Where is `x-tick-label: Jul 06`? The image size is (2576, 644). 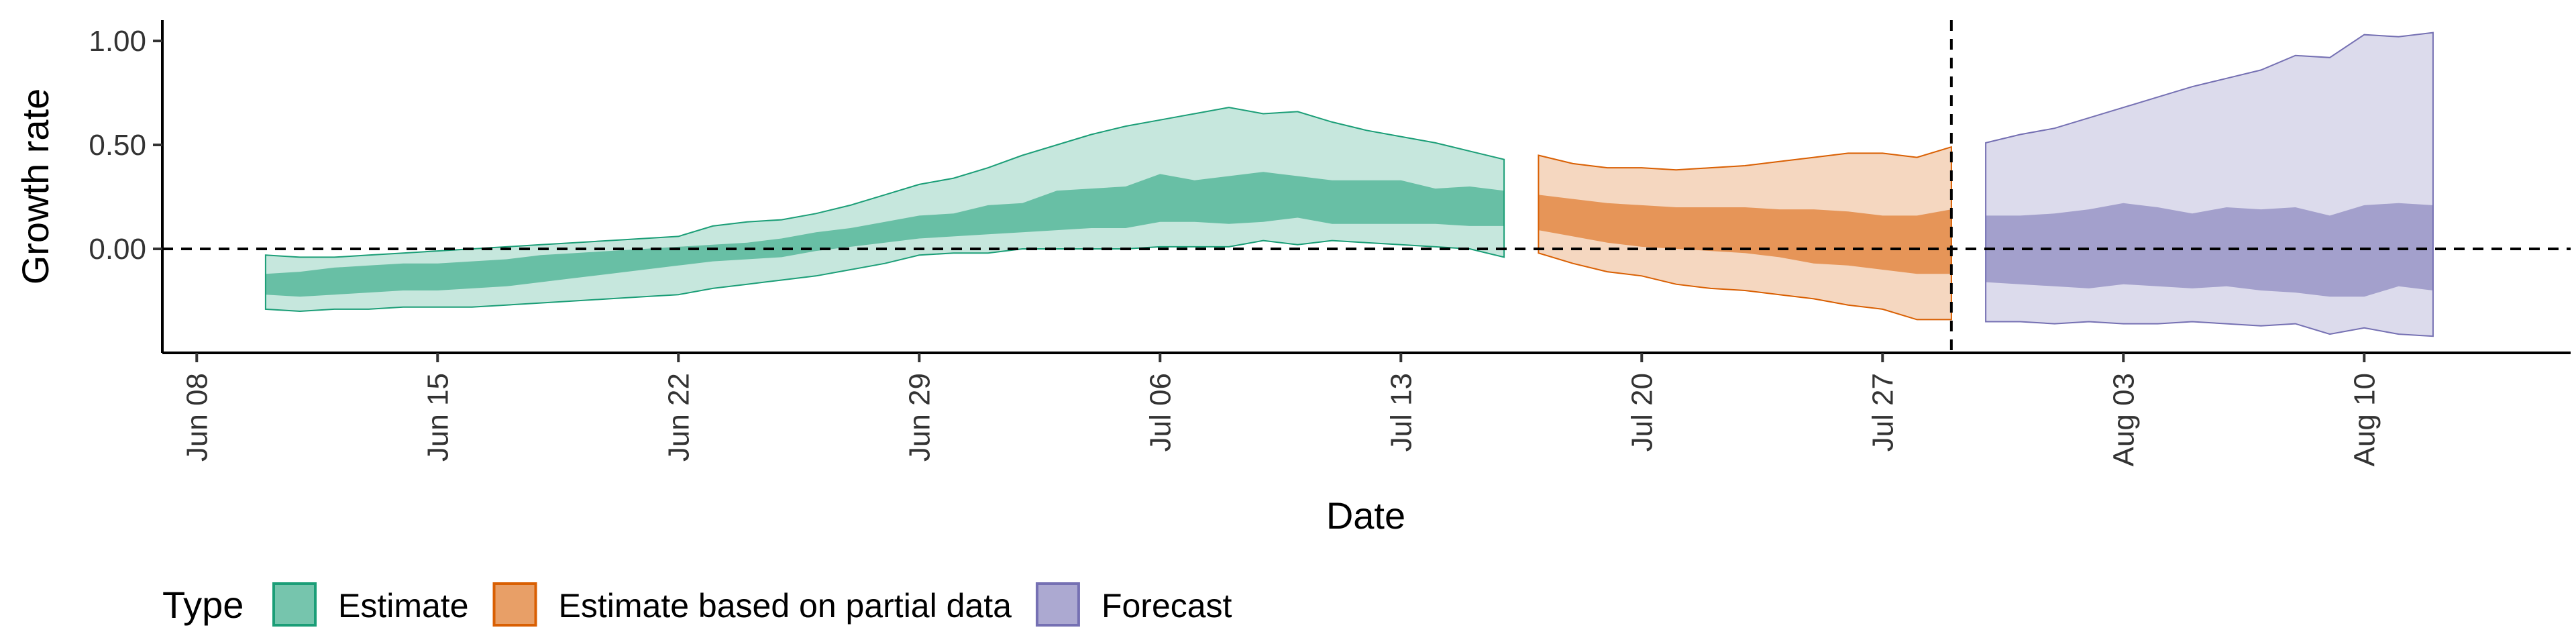 x-tick-label: Jul 06 is located at coordinates (1160, 412).